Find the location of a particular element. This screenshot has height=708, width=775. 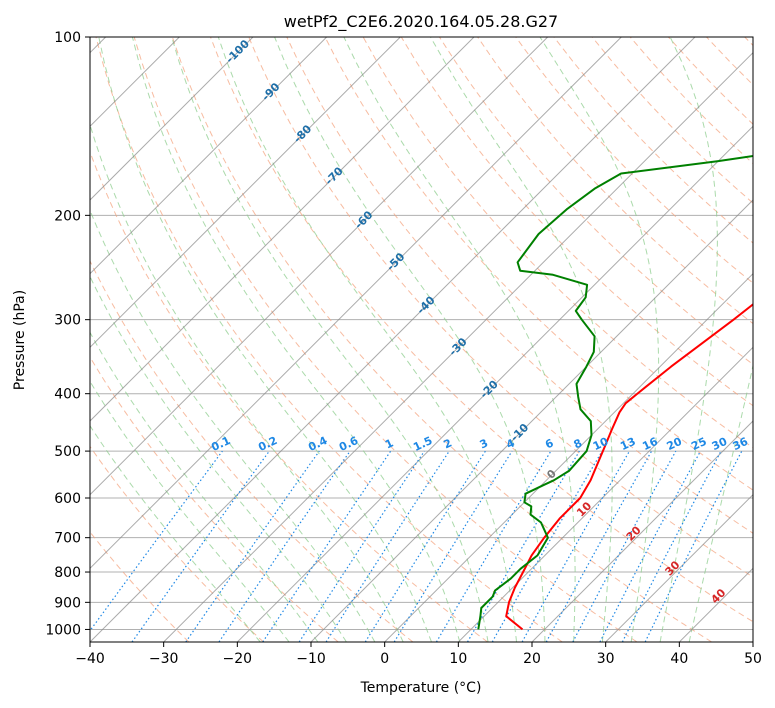

y-tick-label: 900 is located at coordinates (67, 603).